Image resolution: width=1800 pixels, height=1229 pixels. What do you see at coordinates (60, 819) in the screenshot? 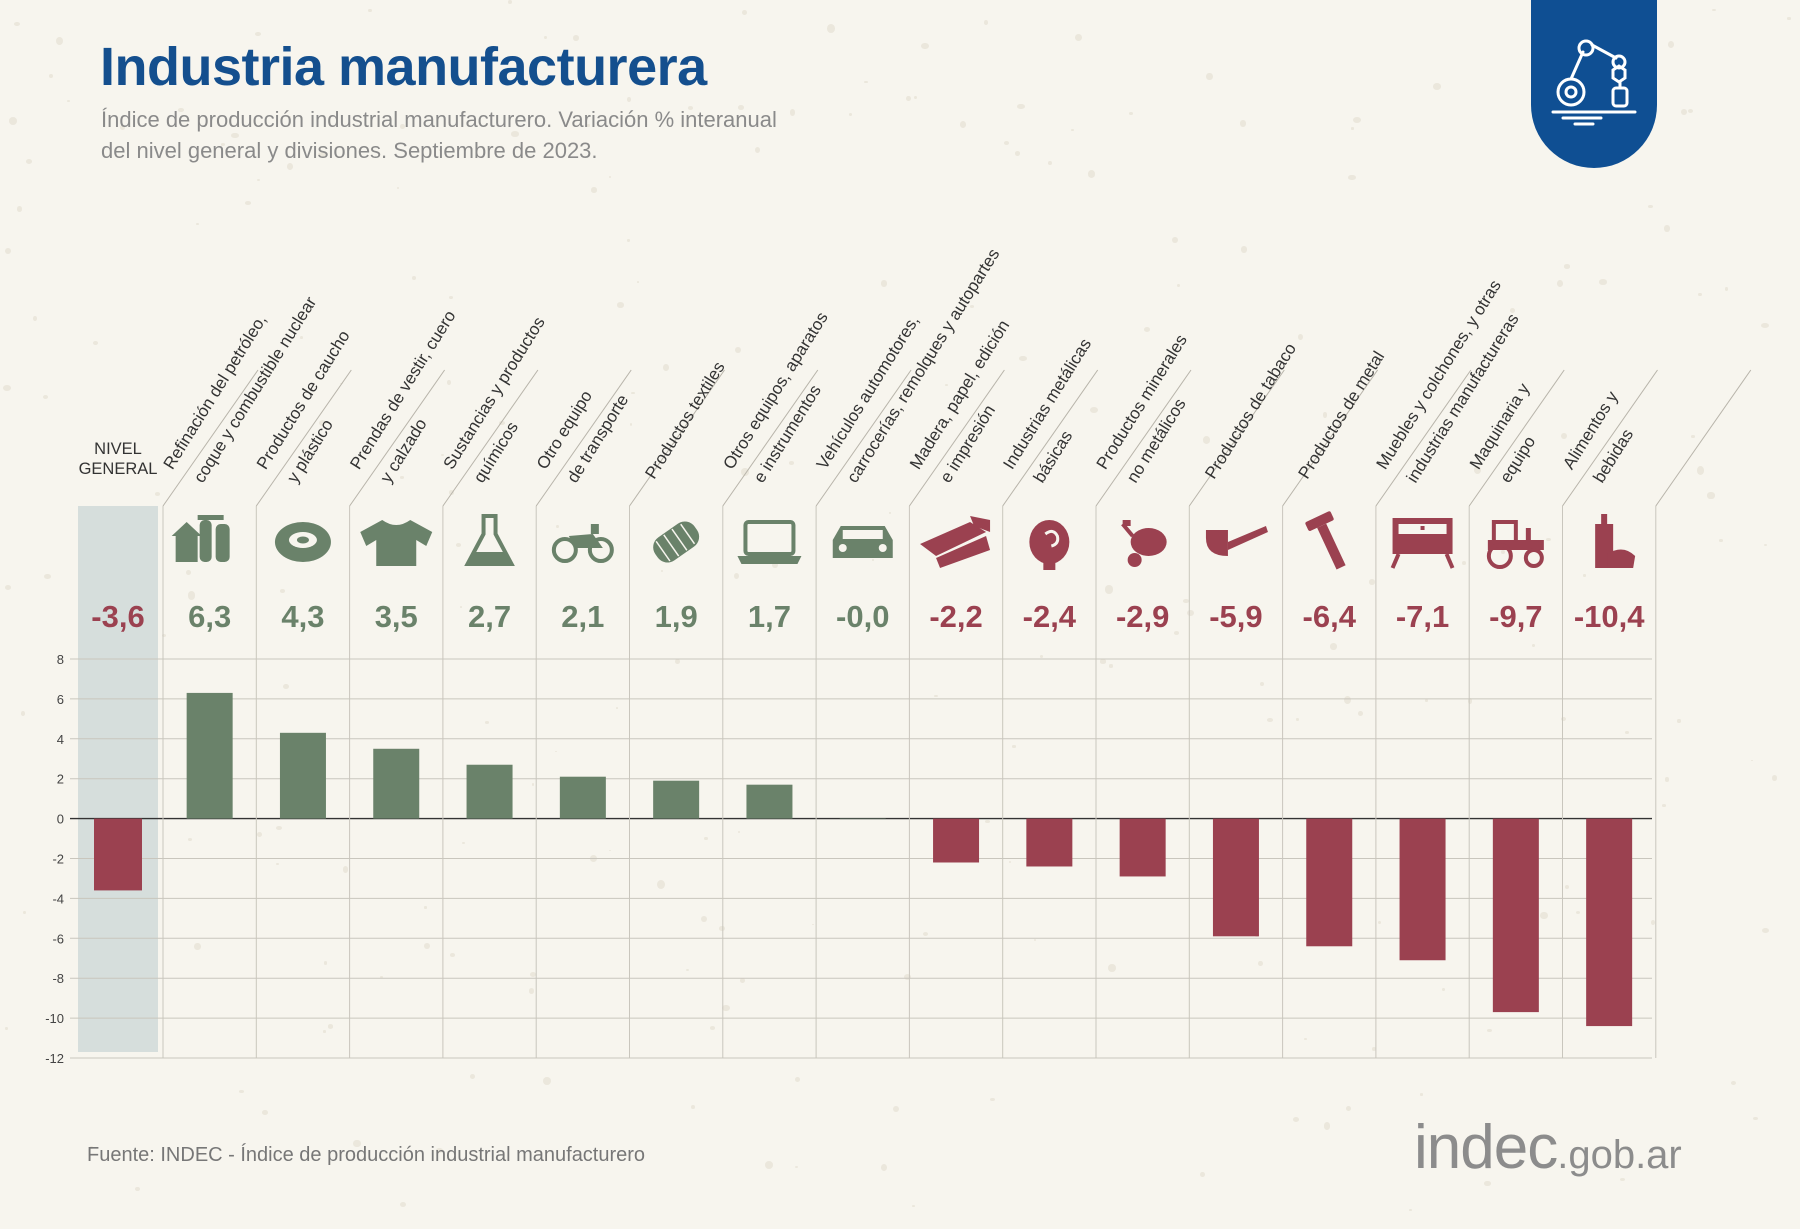
I see `y-tick-label: 0` at bounding box center [60, 819].